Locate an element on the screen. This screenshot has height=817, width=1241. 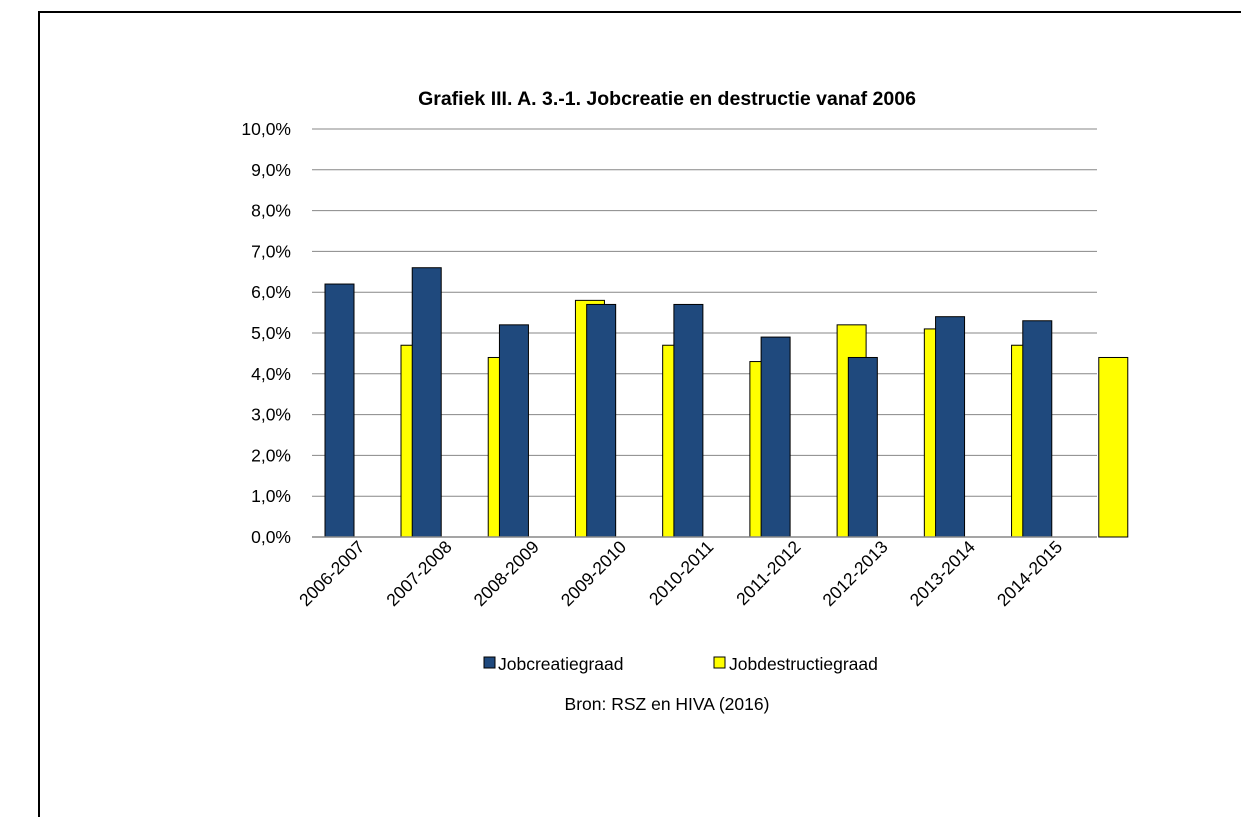
y-tick-label: 1,0% is located at coordinates (271, 496).